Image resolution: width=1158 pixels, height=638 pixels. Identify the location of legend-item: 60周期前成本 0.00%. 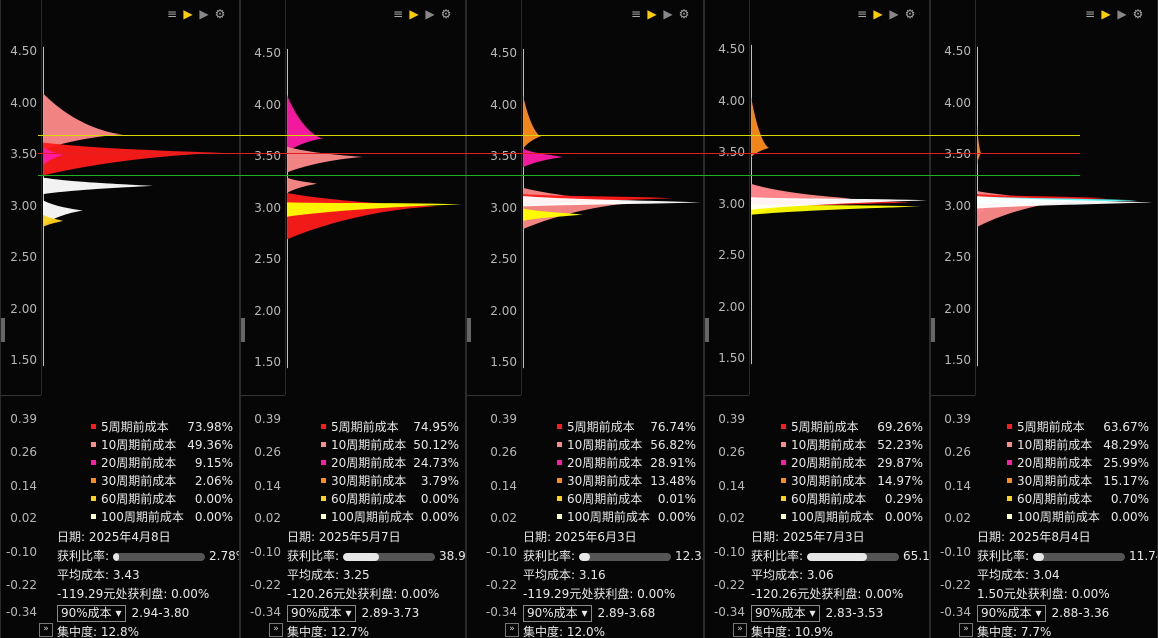
(390, 499).